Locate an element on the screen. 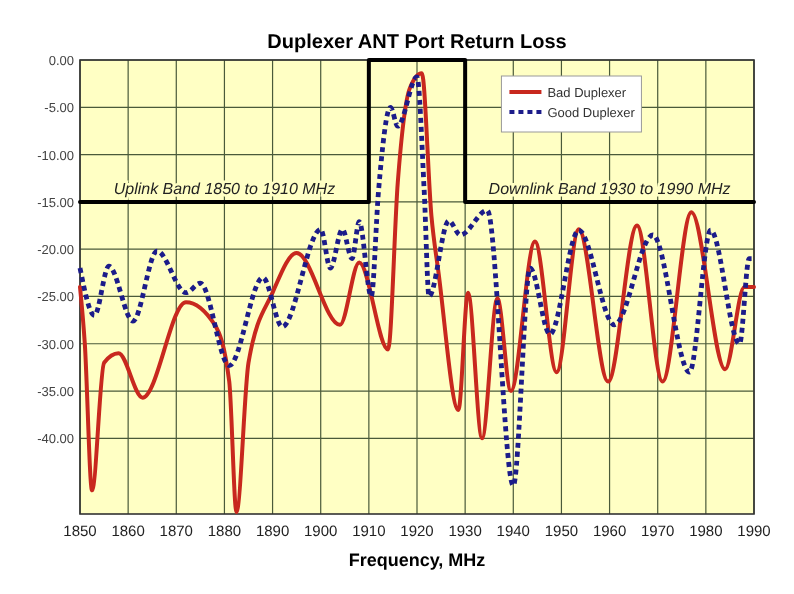  x-axis-title: Frequency, MHz is located at coordinates (417, 560).